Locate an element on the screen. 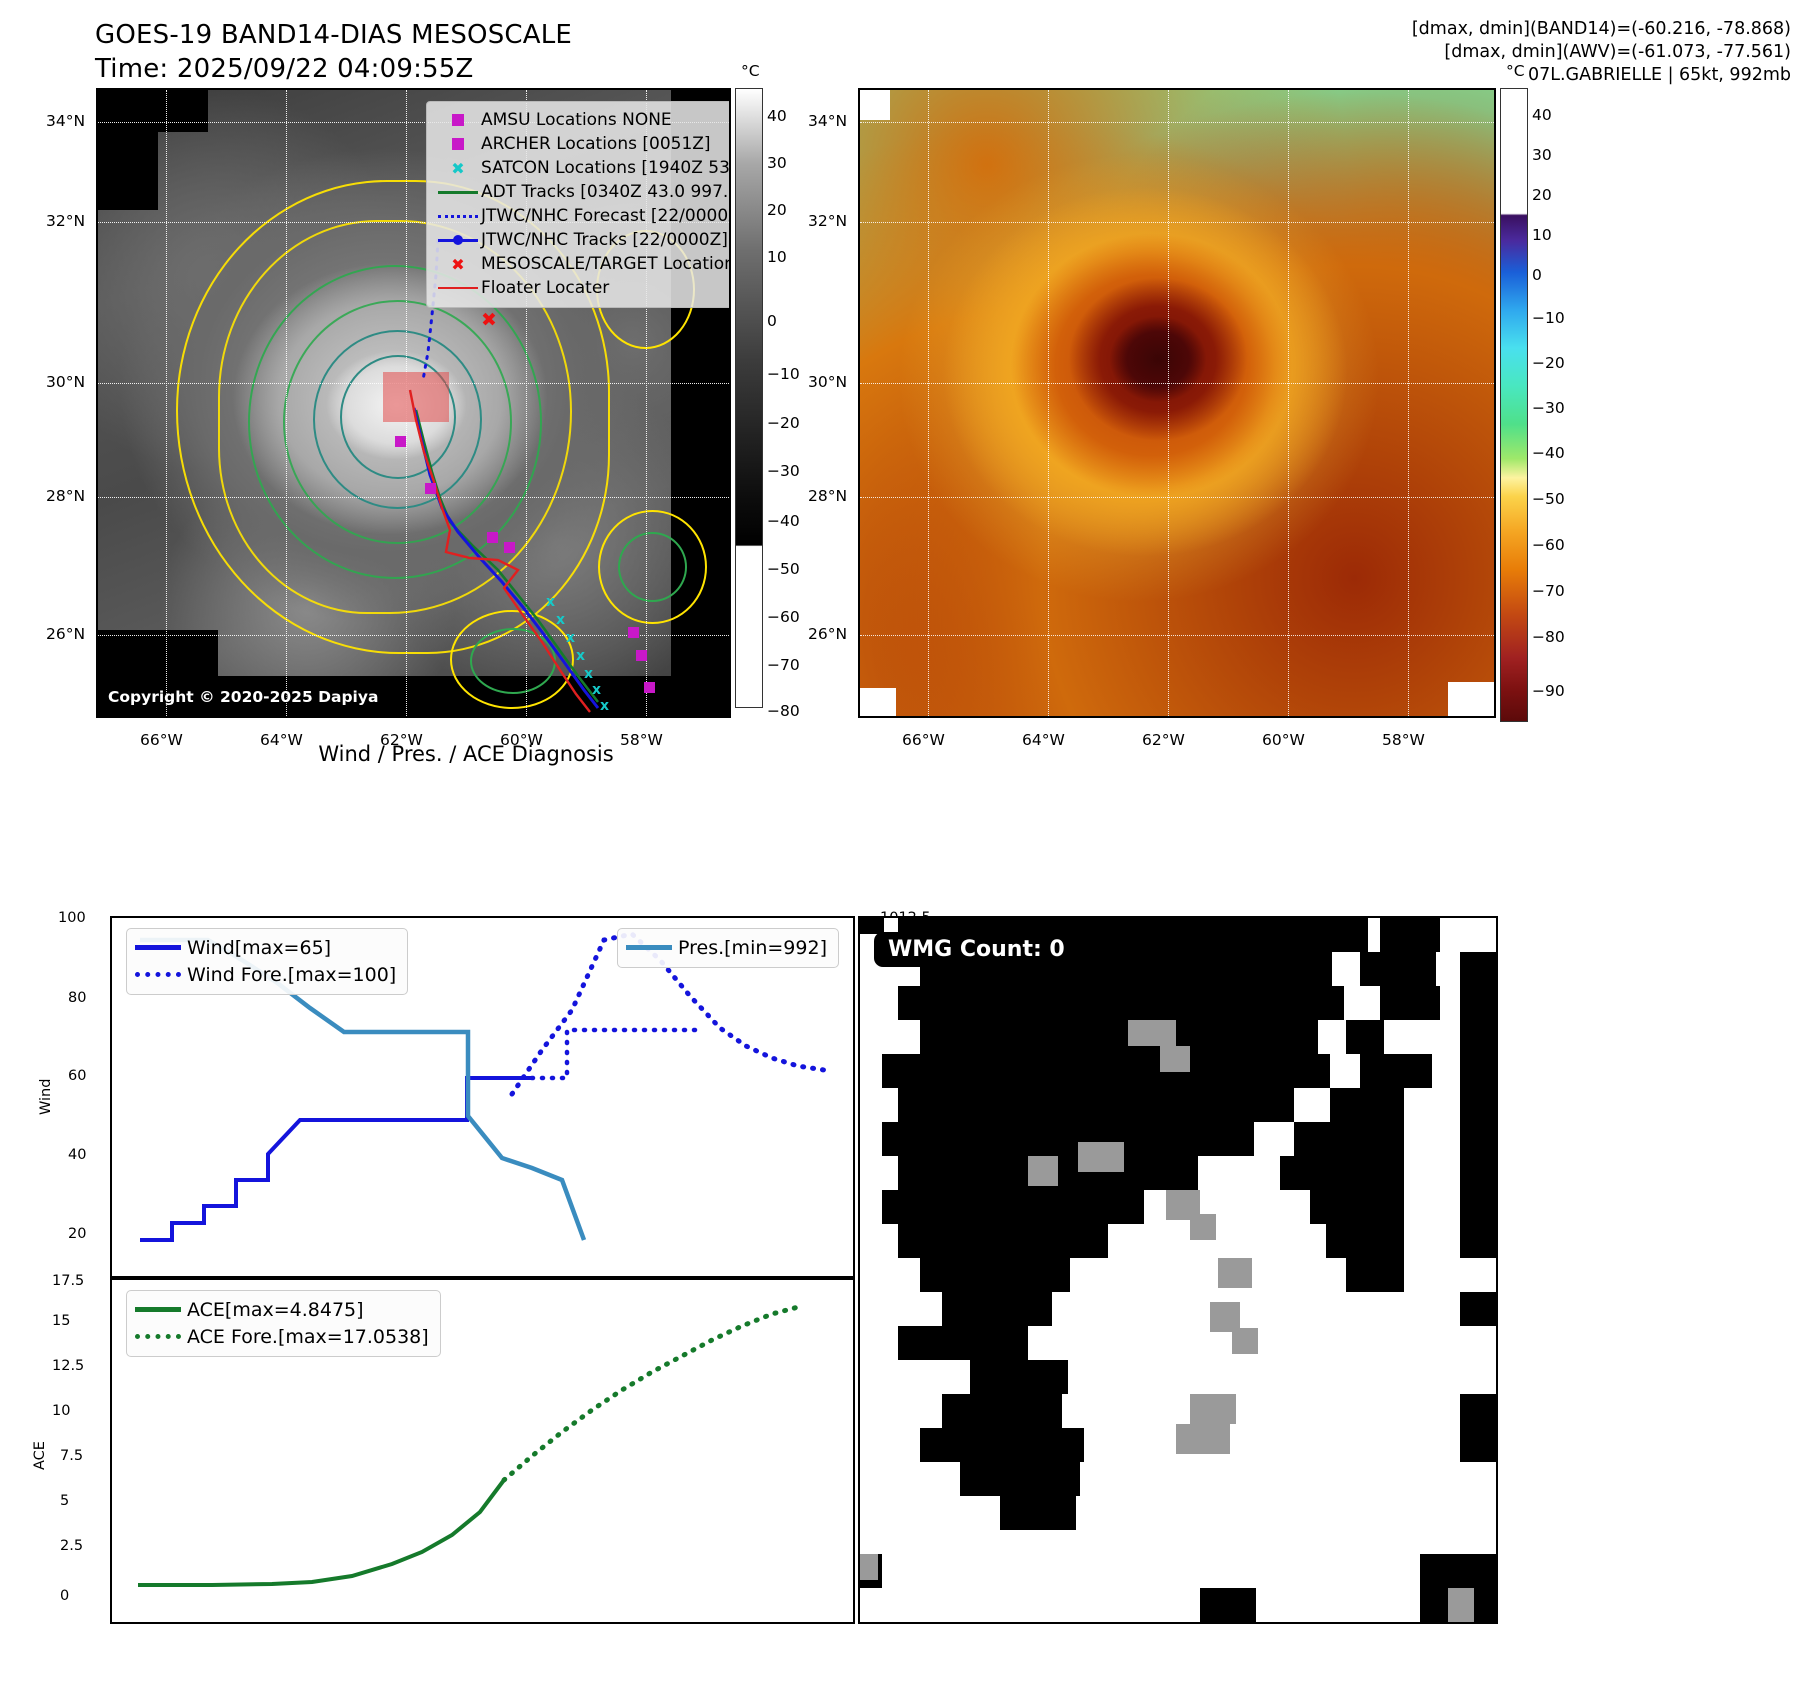  legend-item-jtwc-forecast: JTWC/NHC Forecast [22/0000Z] is located at coordinates (583, 216).